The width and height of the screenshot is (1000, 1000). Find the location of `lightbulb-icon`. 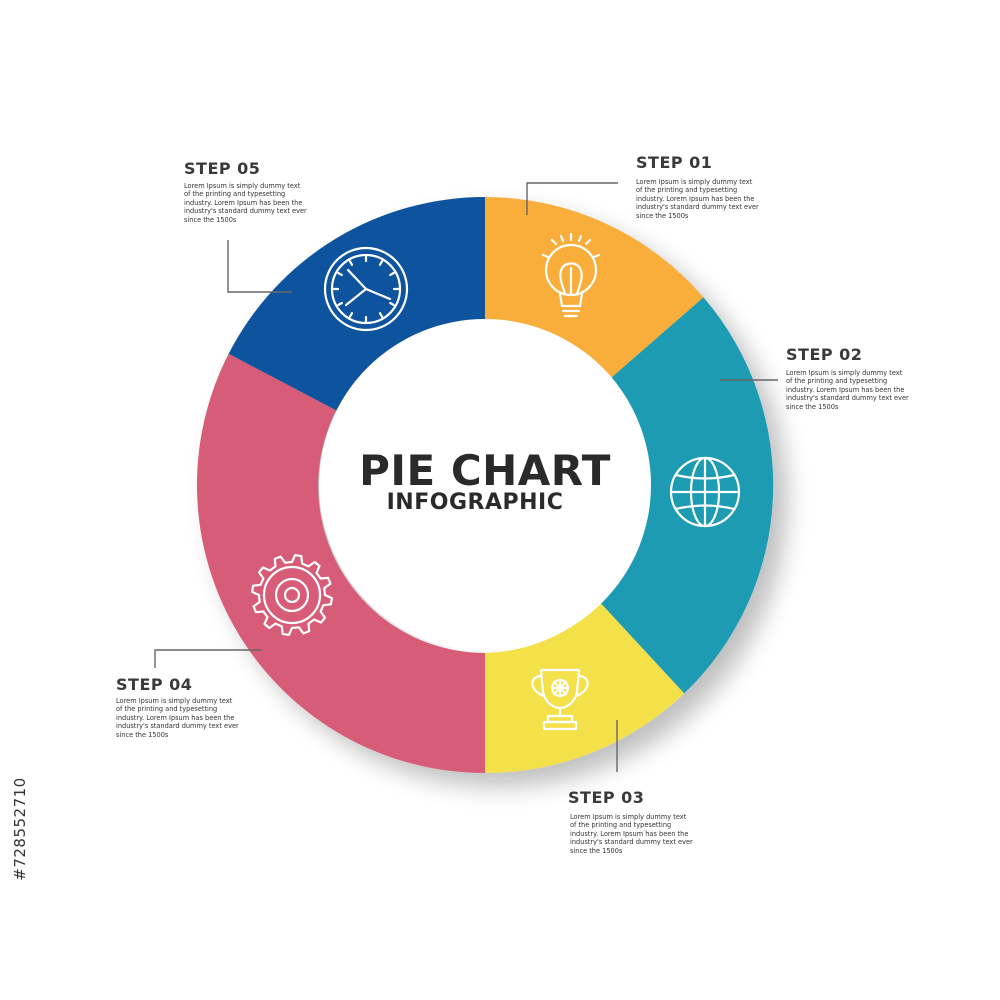

lightbulb-icon is located at coordinates (571, 275).